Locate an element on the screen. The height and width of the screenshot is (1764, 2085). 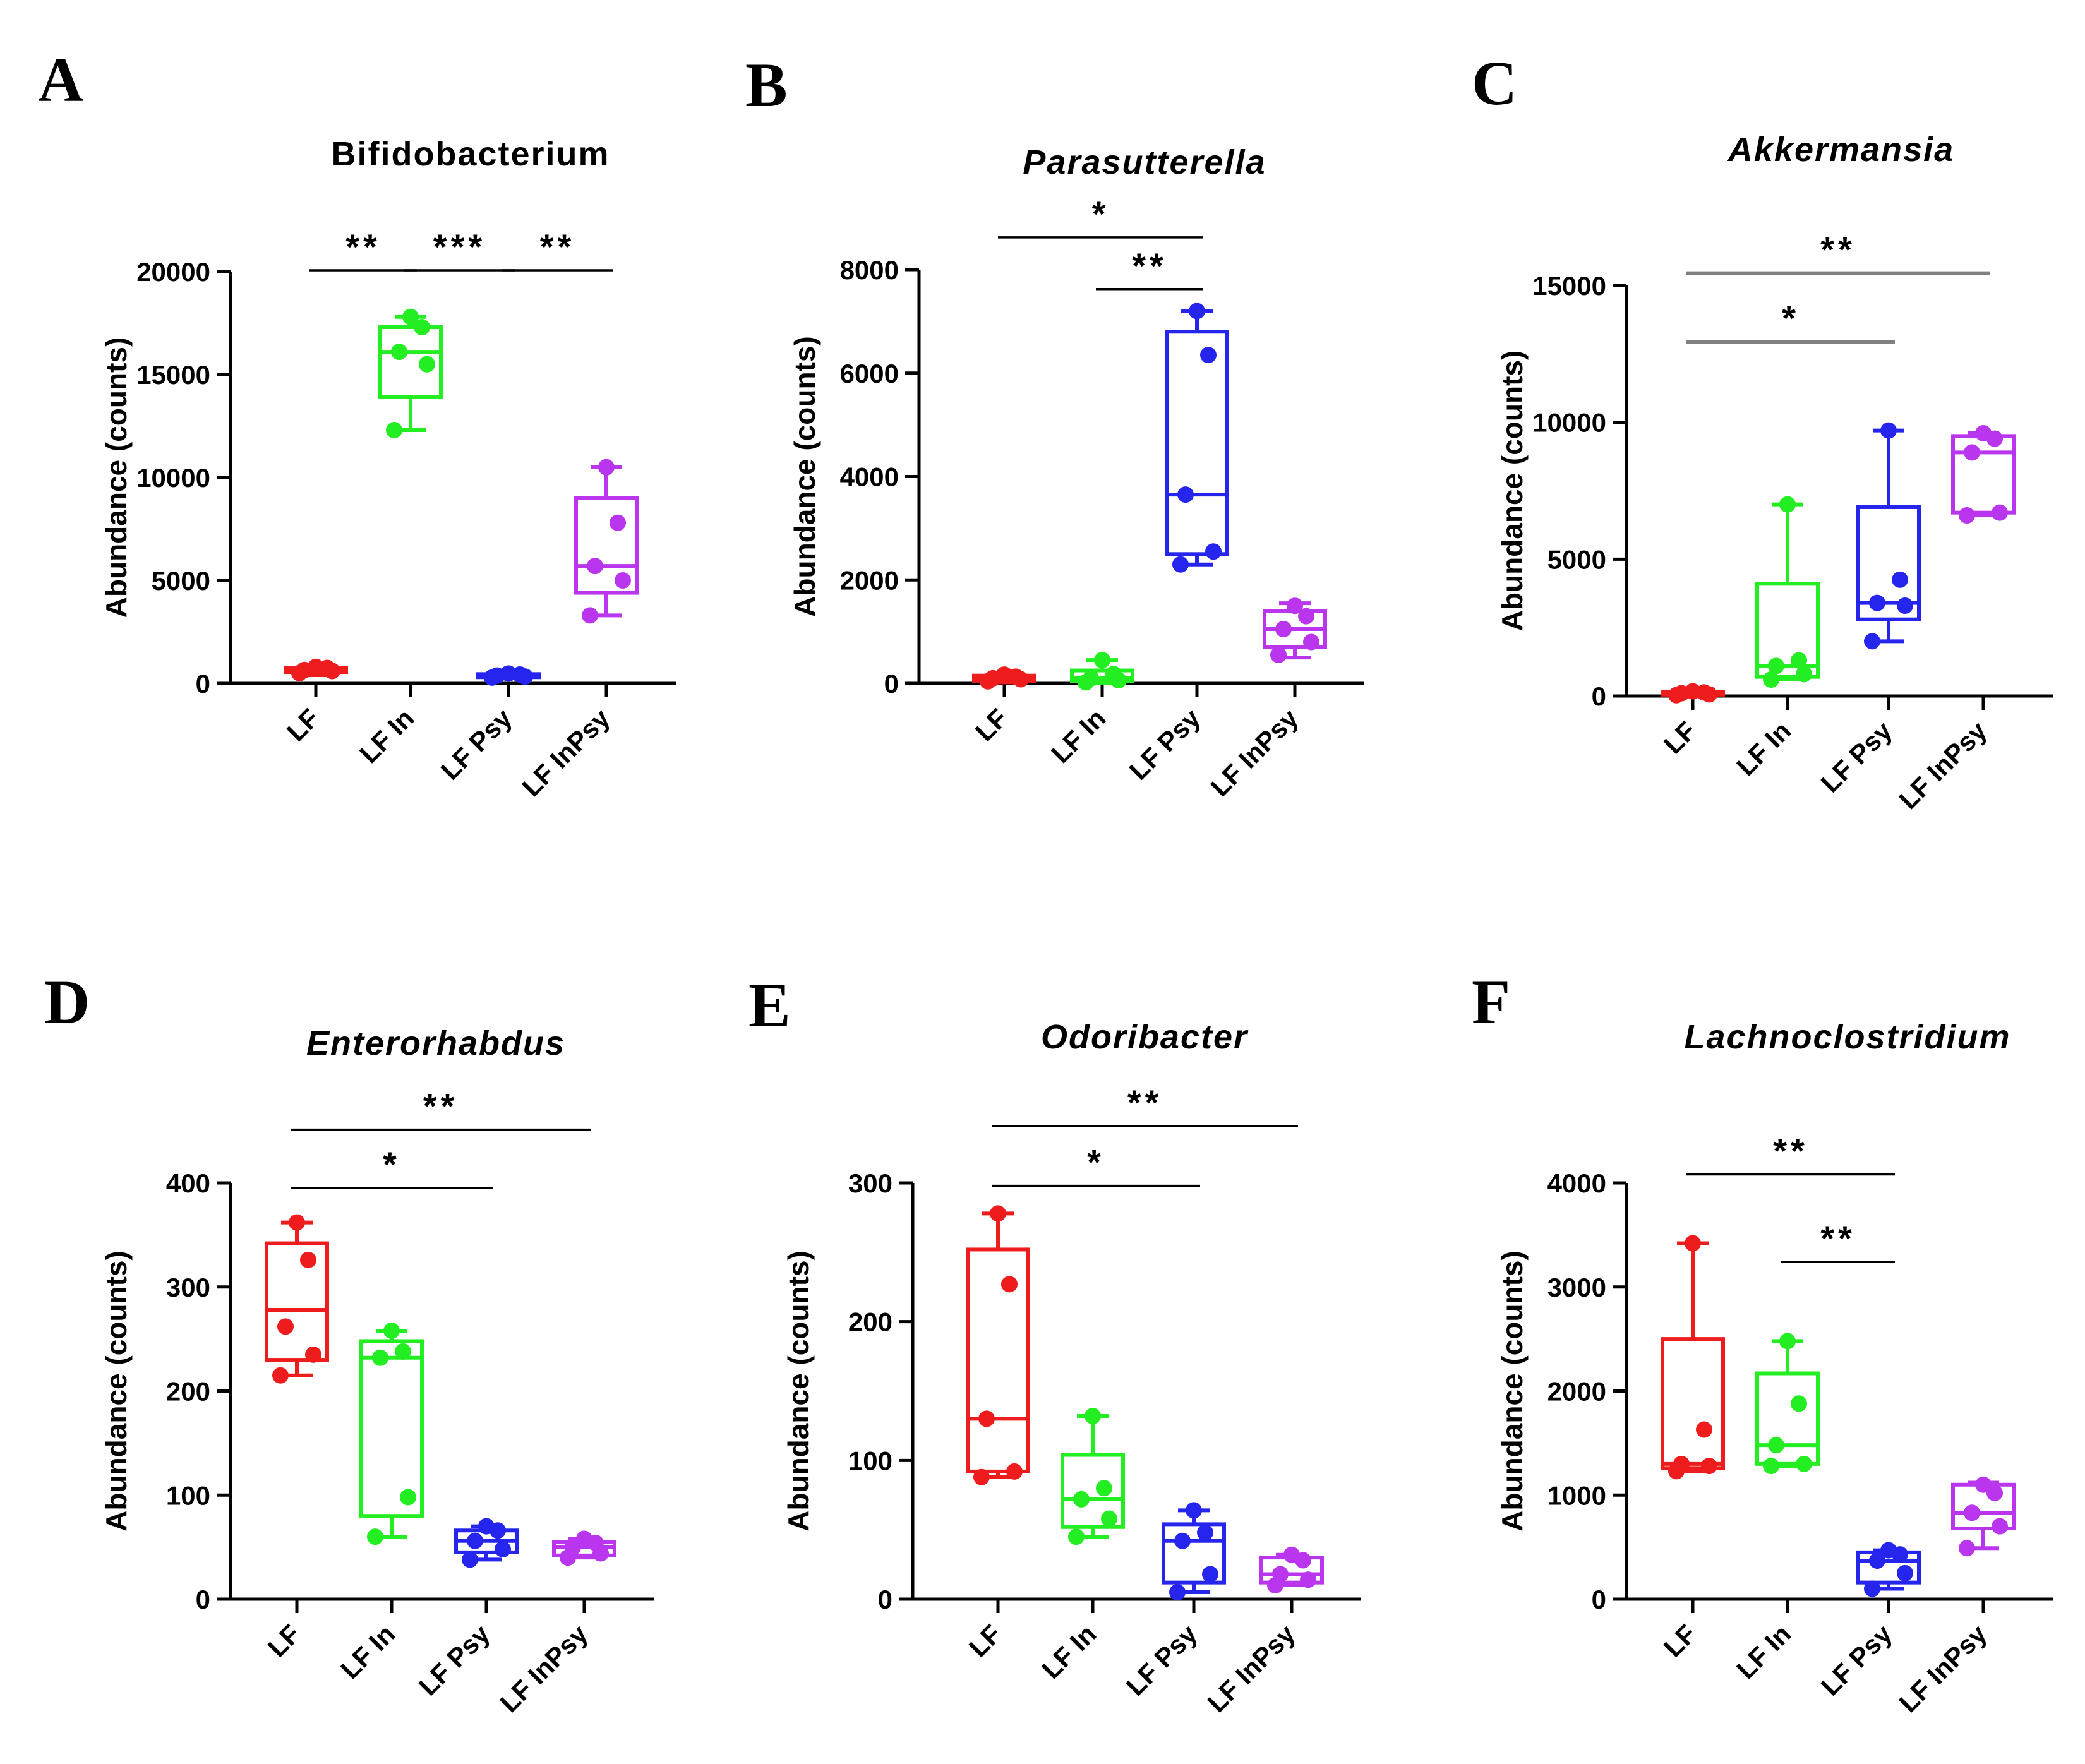
chart-title: Lachnoclostridium is located at coordinates (1847, 1037).